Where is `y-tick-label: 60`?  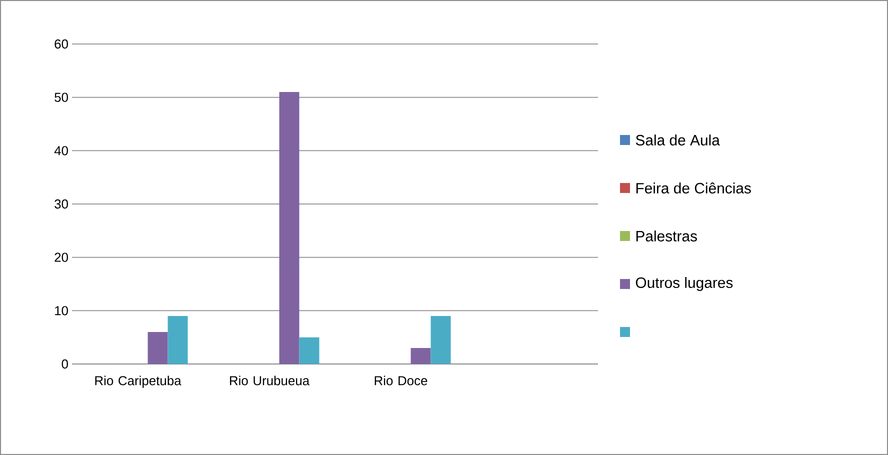 y-tick-label: 60 is located at coordinates (61, 44).